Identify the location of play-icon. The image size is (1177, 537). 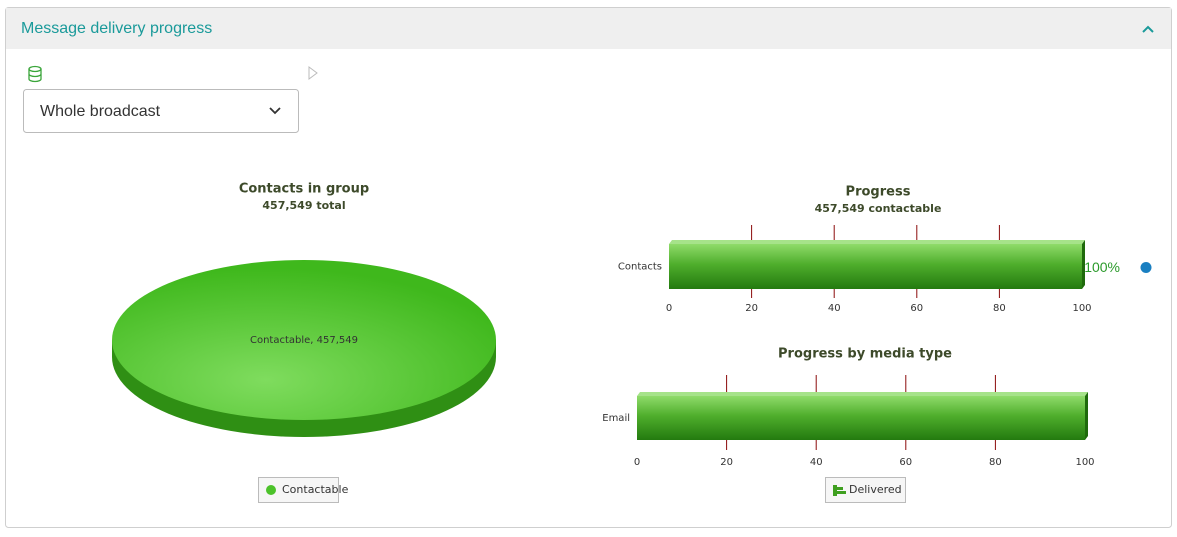
(313, 73).